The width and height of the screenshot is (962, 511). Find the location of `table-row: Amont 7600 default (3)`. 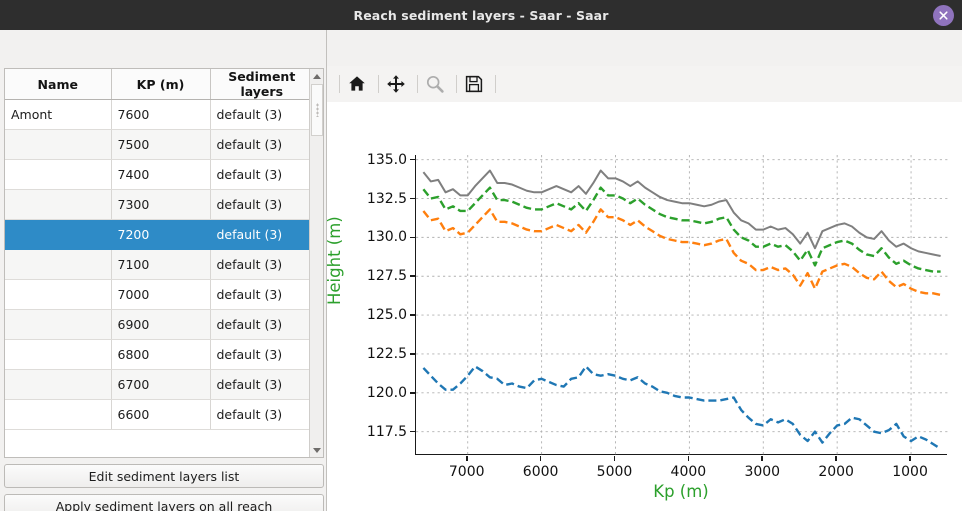

table-row: Amont 7600 default (3) is located at coordinates (159, 114).